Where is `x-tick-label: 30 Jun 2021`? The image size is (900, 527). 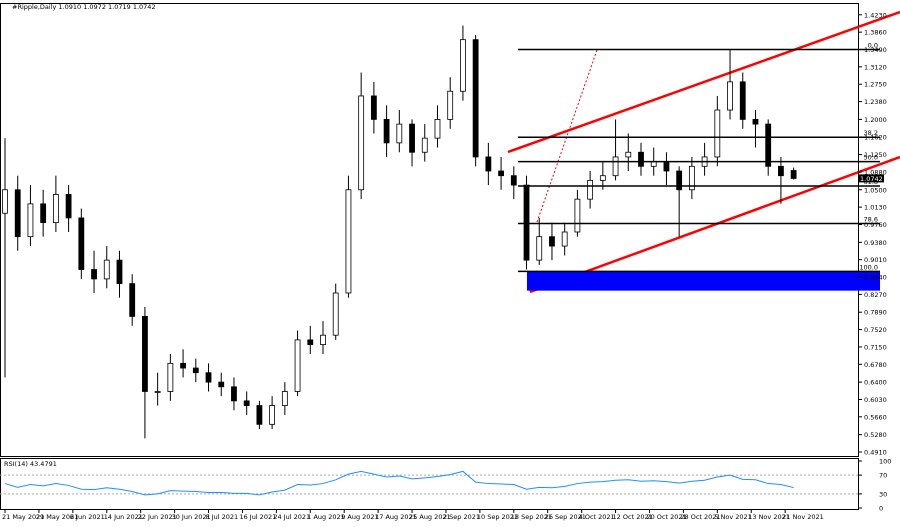
x-tick-label: 30 Jun 2021 is located at coordinates (191, 517).